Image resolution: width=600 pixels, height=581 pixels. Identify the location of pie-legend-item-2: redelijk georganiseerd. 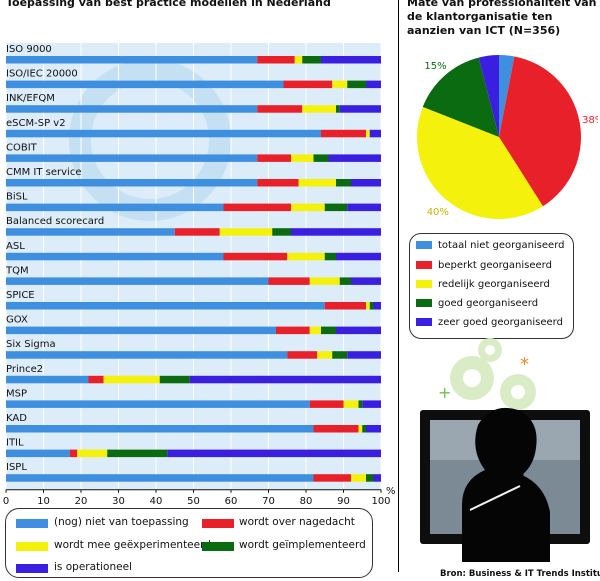
(483, 284).